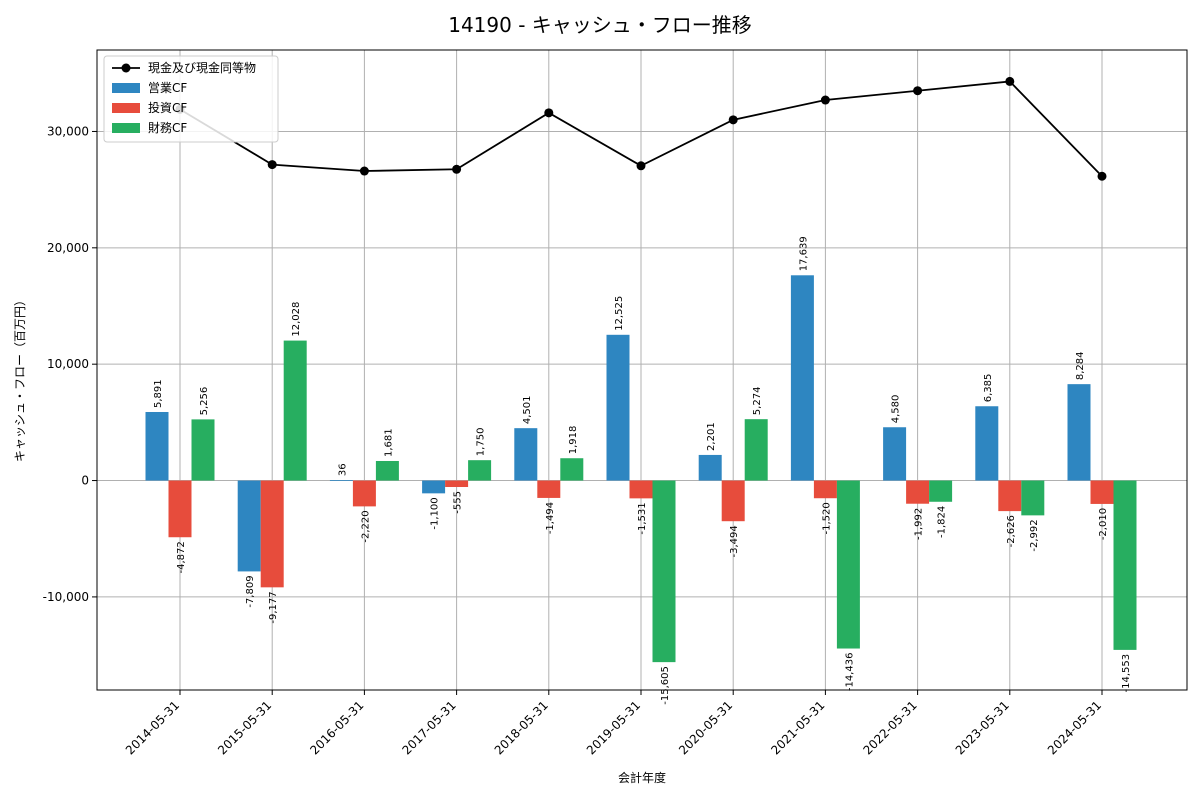 This screenshot has height=800, width=1200. What do you see at coordinates (429, 727) in the screenshot?
I see `x-tick-label: 2017-05-31` at bounding box center [429, 727].